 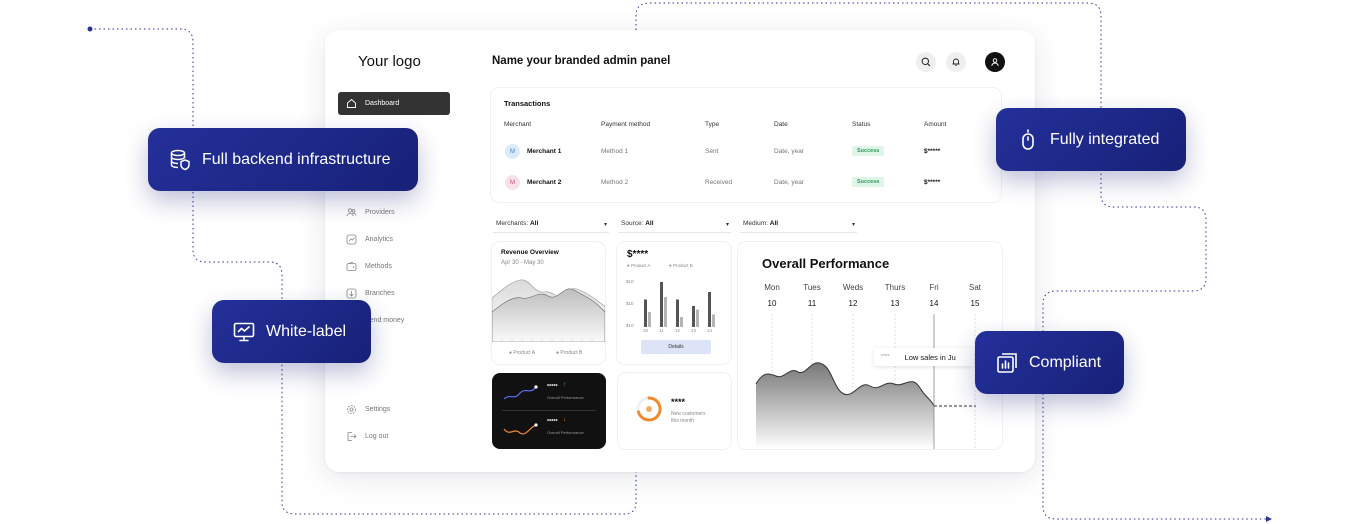 I want to click on transaction-type: Sent, so click(x=712, y=151).